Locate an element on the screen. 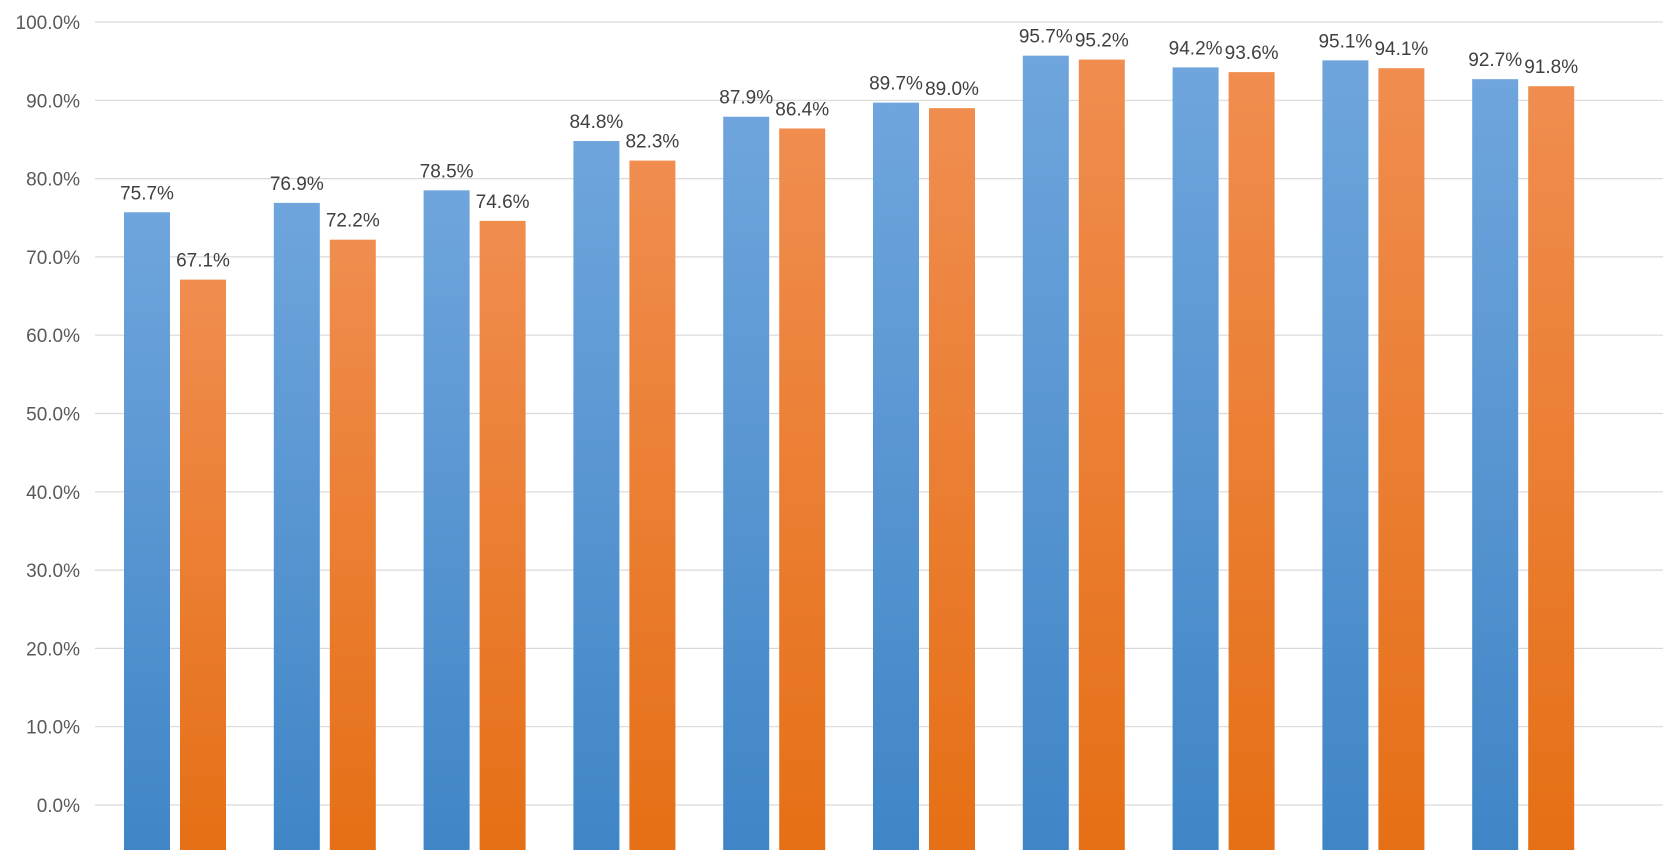 This screenshot has height=850, width=1663. data-label: 92.7% is located at coordinates (1495, 60).